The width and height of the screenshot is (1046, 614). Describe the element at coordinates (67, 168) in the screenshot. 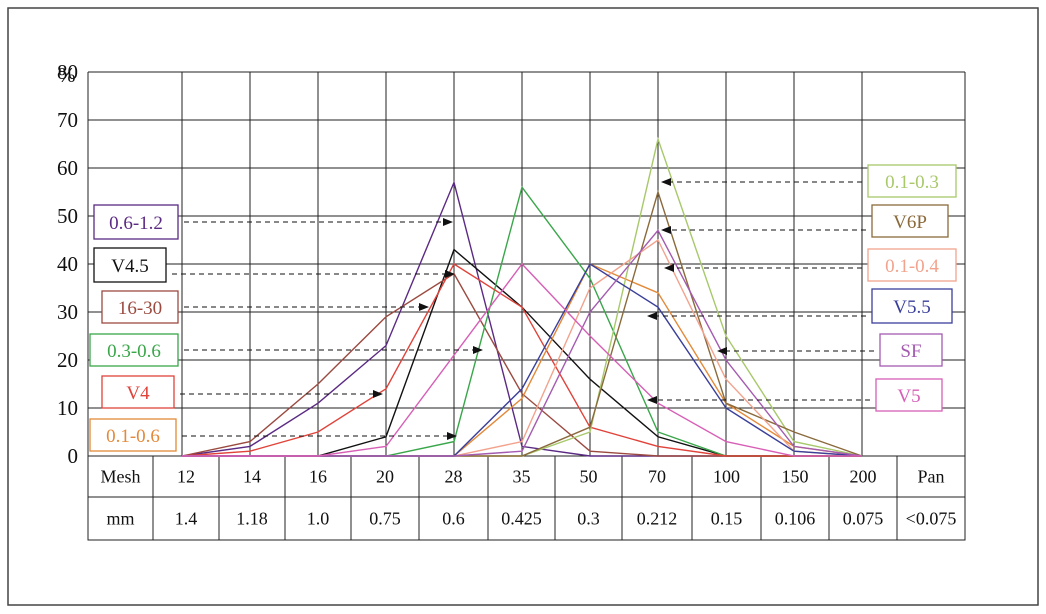

I see `y-tick-label: 60` at that location.